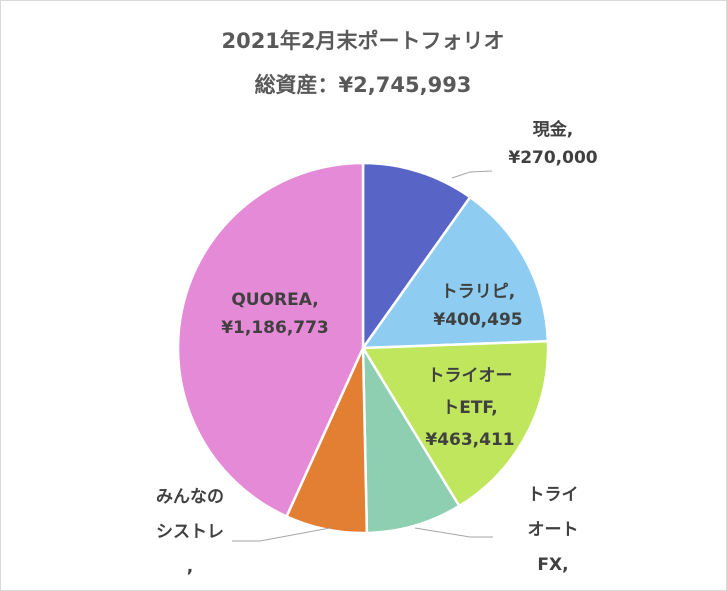  I want to click on data-value-label: ¥463,411, so click(469, 440).